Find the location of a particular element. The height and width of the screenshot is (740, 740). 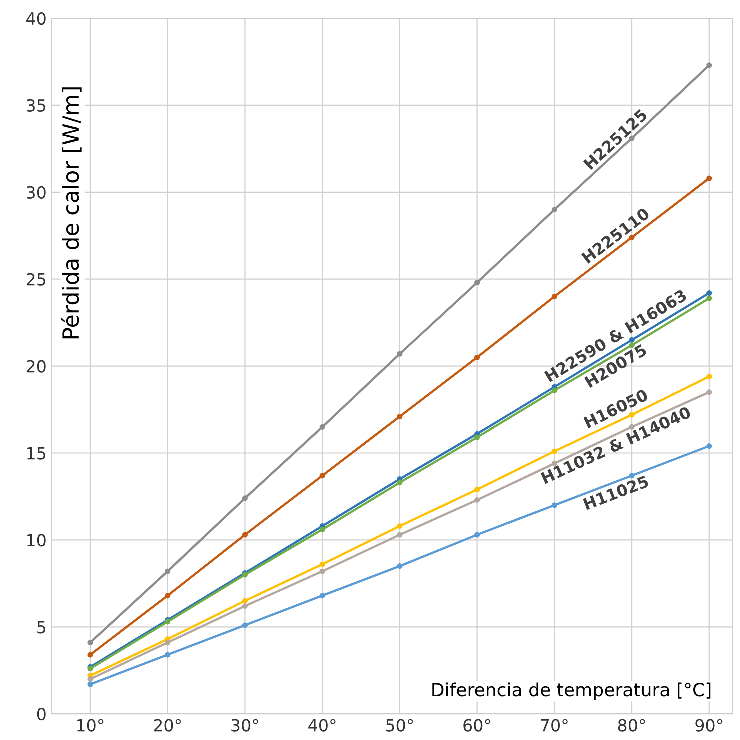

y-tick-label: 35 is located at coordinates (36, 105).